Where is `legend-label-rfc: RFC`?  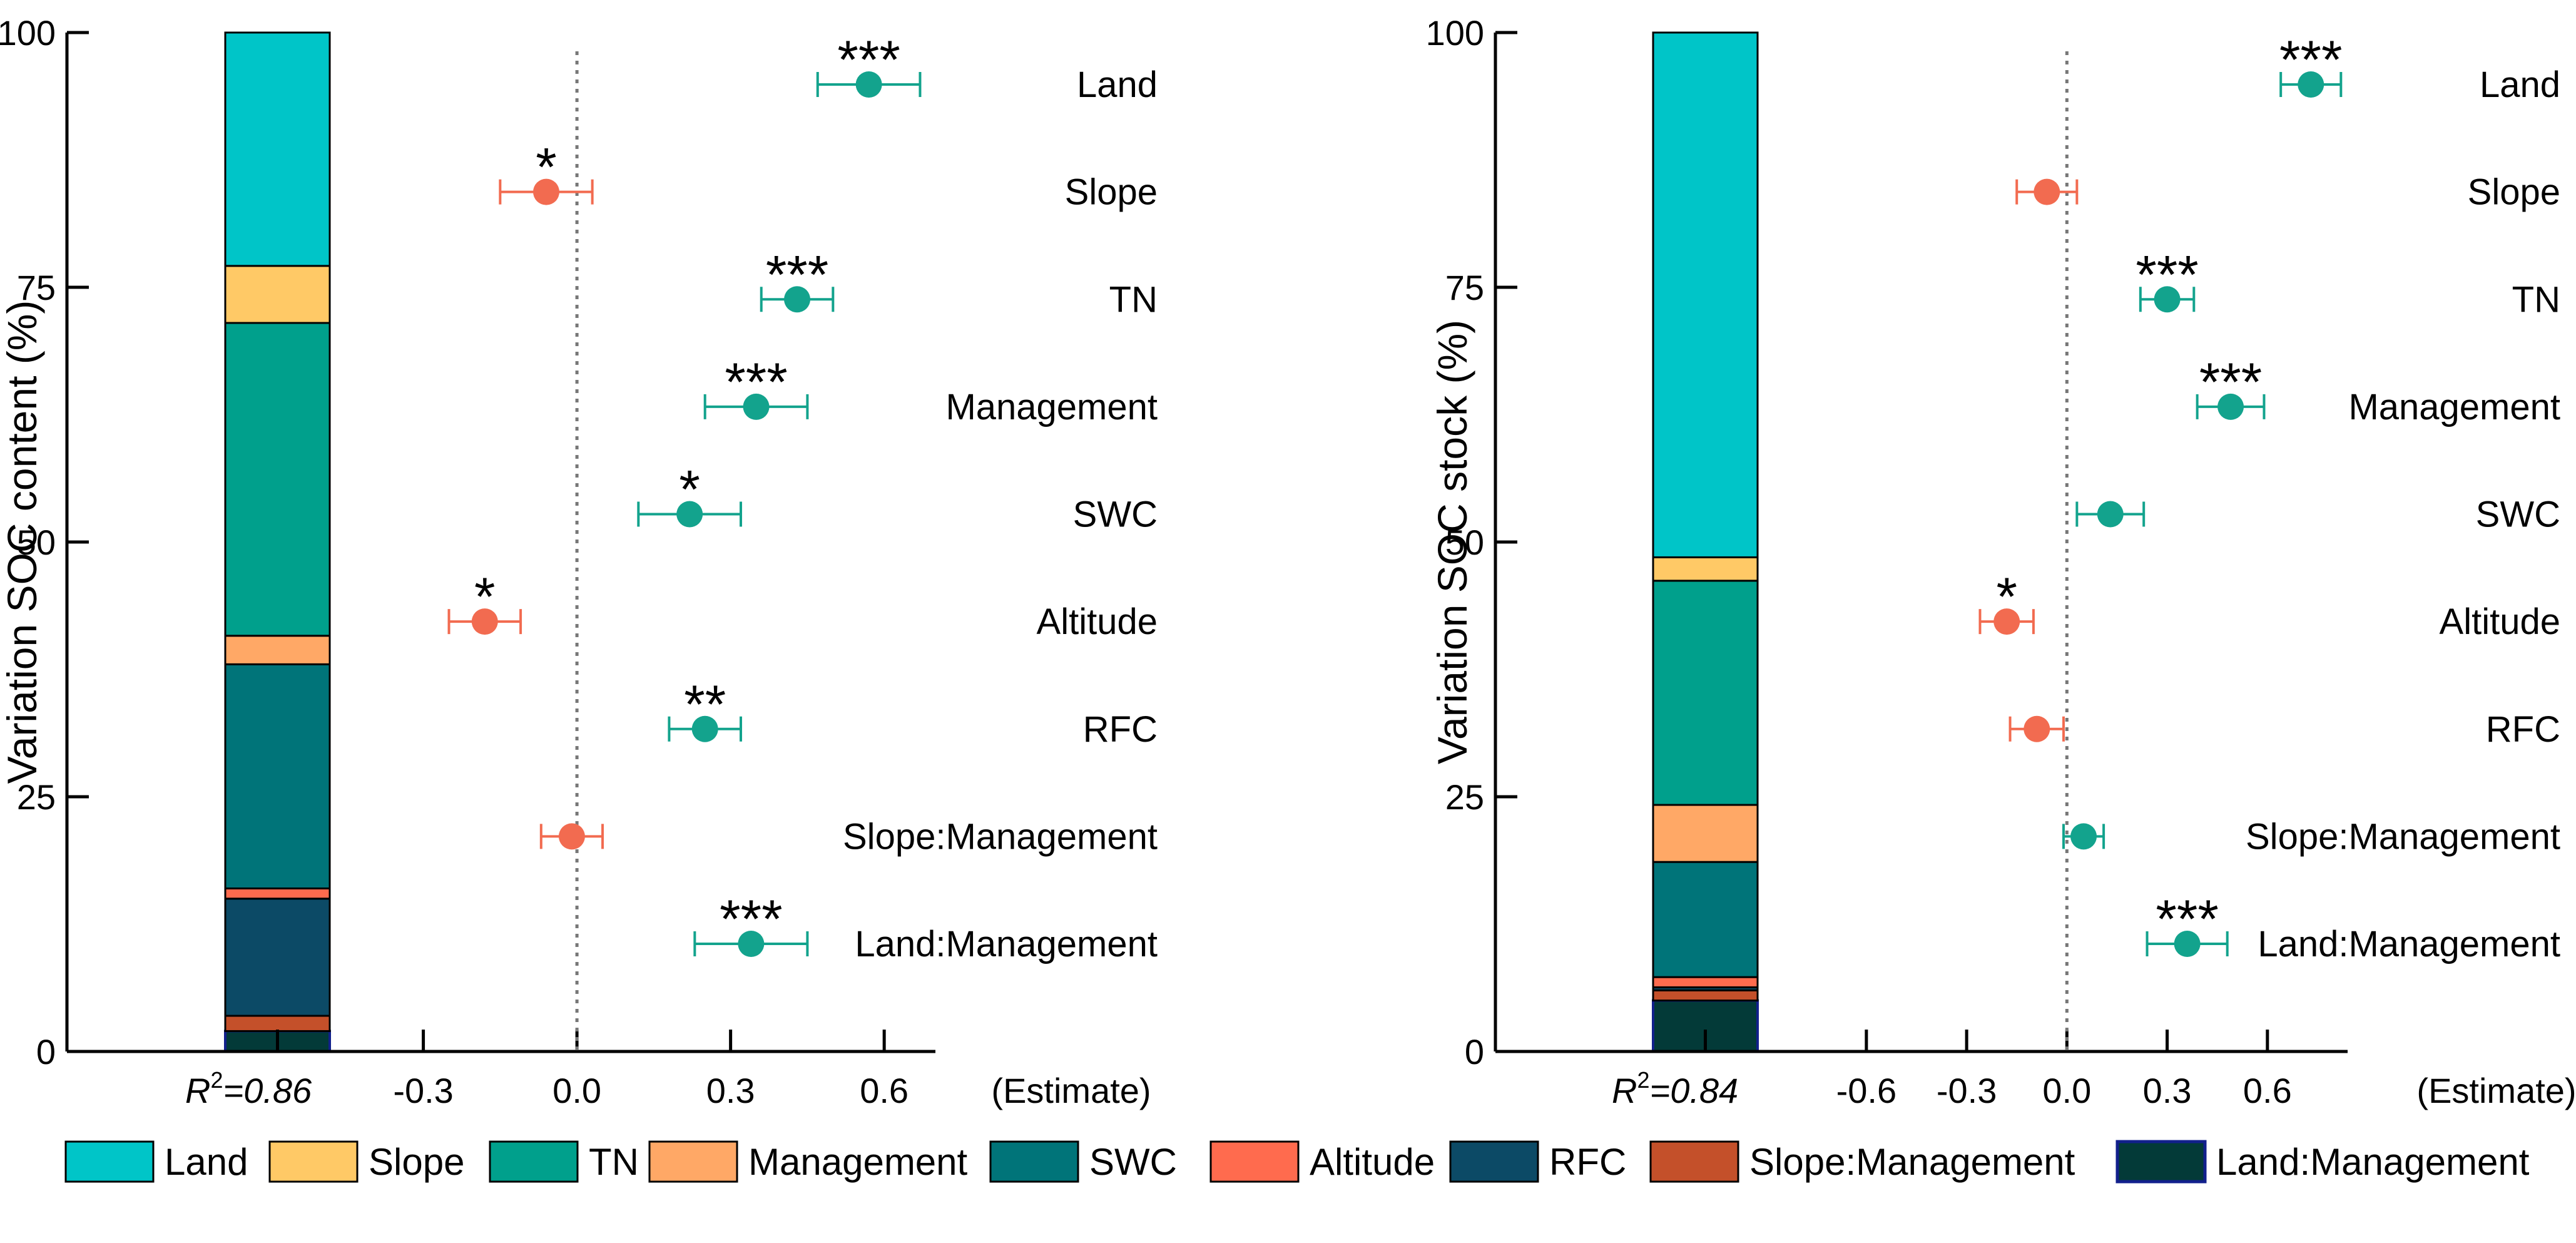
legend-label-rfc: RFC is located at coordinates (1588, 1162).